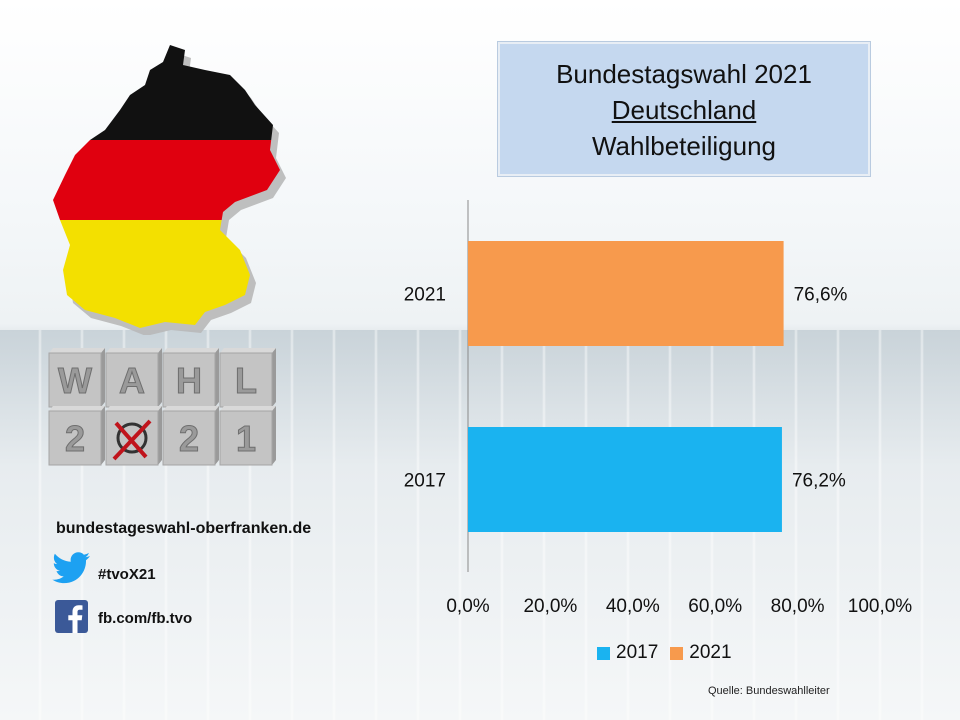 Image resolution: width=960 pixels, height=720 pixels. I want to click on x-tick-label: 60,0%, so click(715, 606).